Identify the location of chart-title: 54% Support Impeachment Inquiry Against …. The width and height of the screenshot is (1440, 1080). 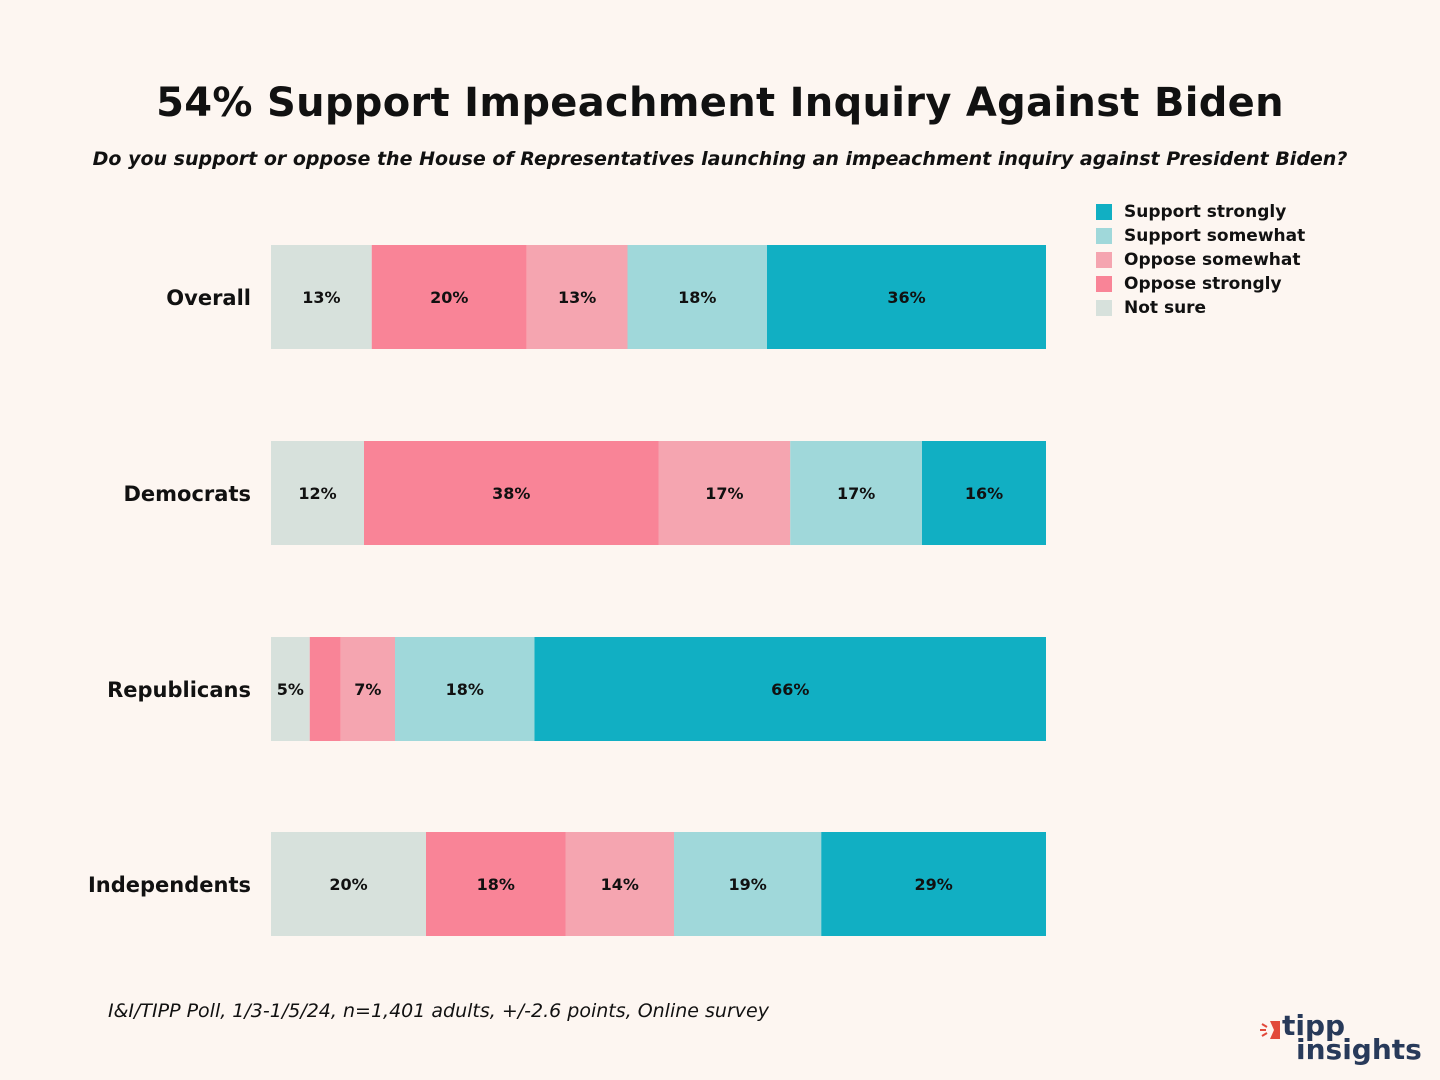
(720, 103).